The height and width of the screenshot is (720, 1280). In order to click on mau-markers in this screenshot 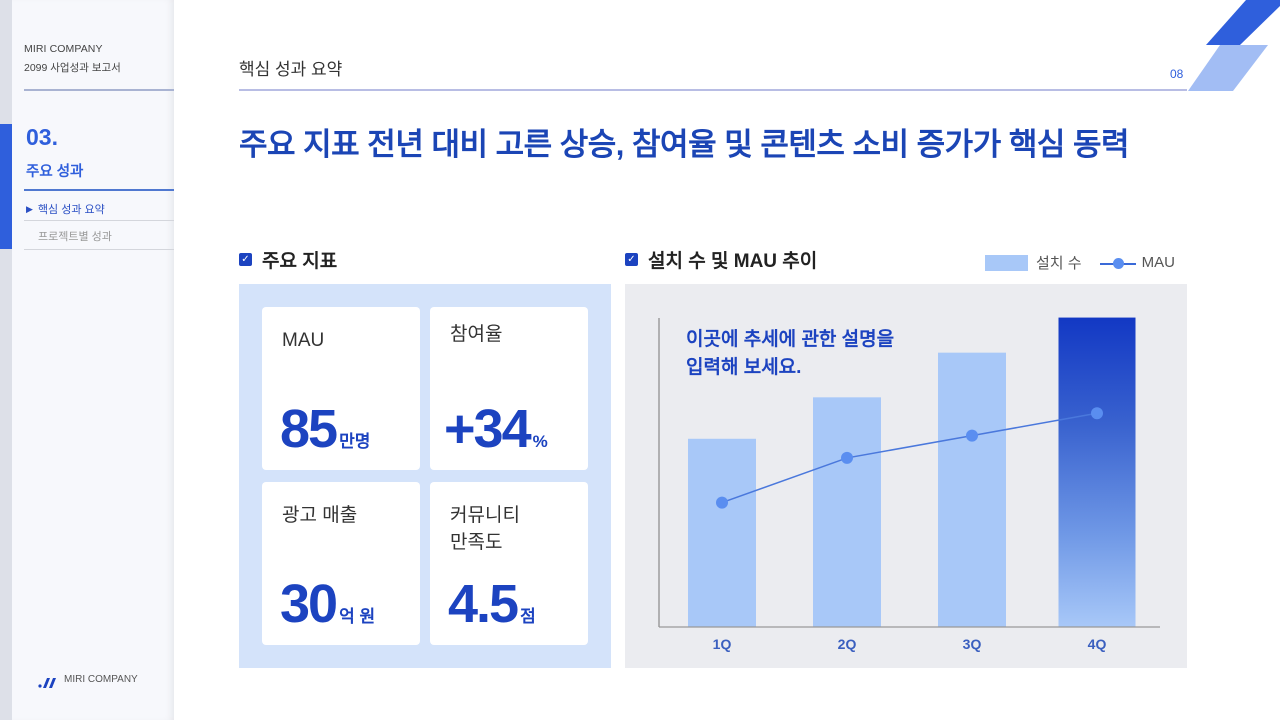, I will do `click(909, 458)`.